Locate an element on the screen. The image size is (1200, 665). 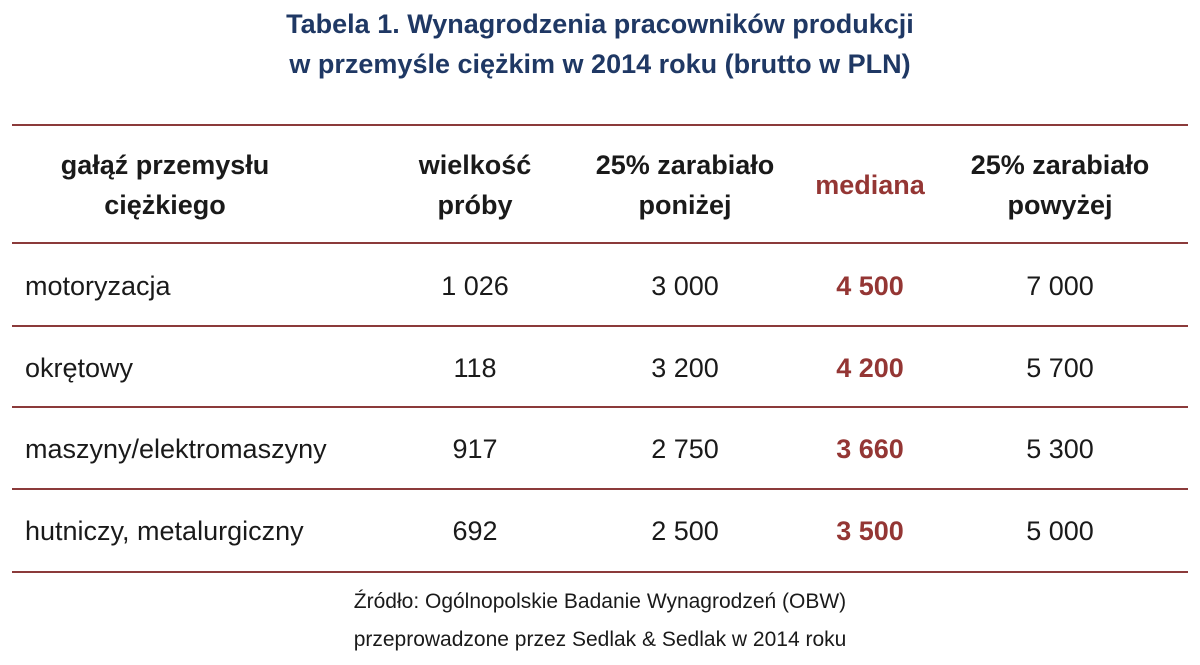
header-upper-quartile-line-1: 25% zarabiało is located at coordinates (1060, 165).